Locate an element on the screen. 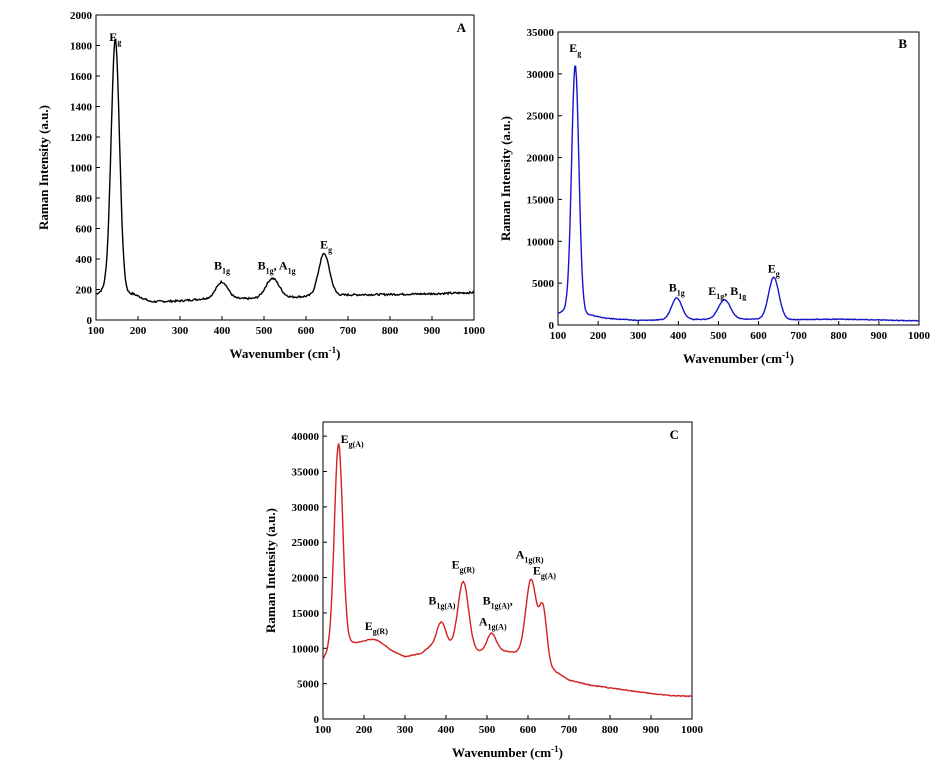  peak-annotation-a0: Eg is located at coordinates (115, 38).